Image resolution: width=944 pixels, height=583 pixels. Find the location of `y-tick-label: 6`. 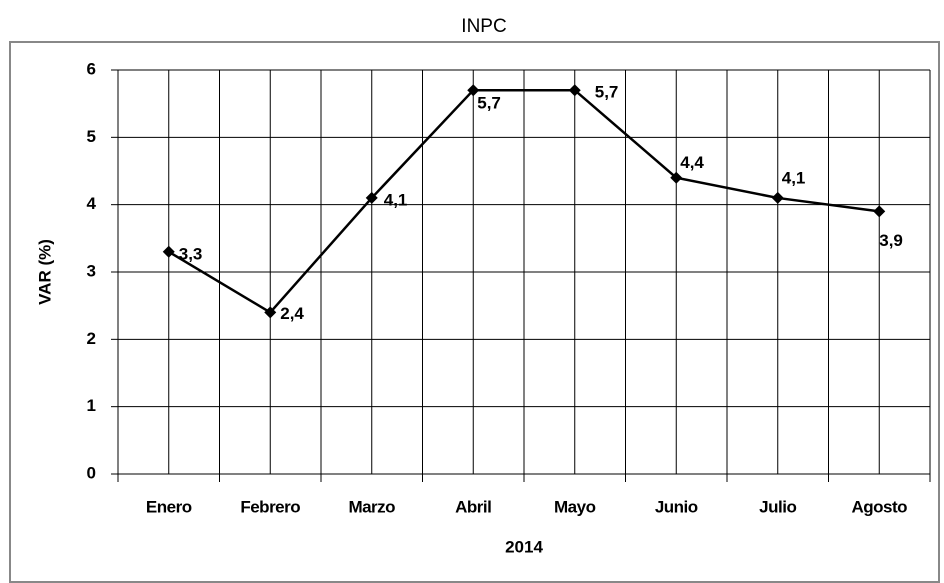

y-tick-label: 6 is located at coordinates (91, 68).